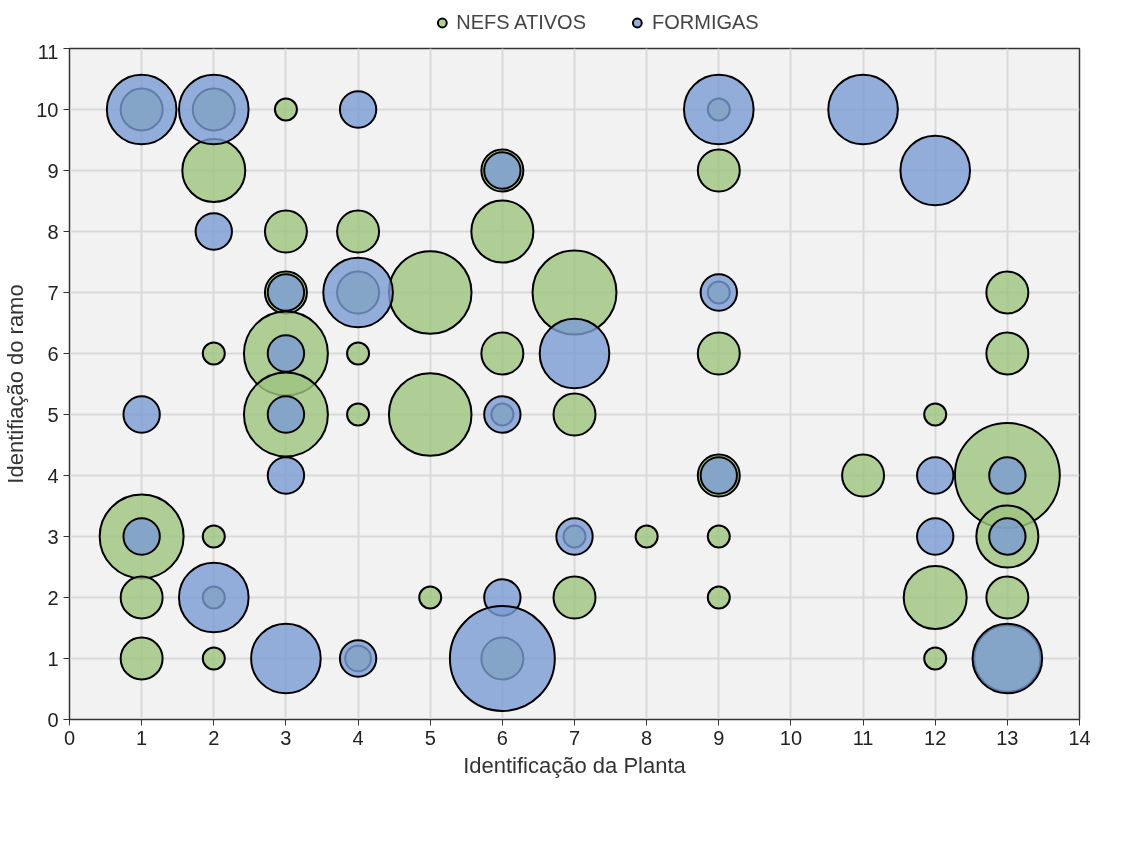 The width and height of the screenshot is (1138, 843). What do you see at coordinates (53, 536) in the screenshot?
I see `y-tick-label: 3` at bounding box center [53, 536].